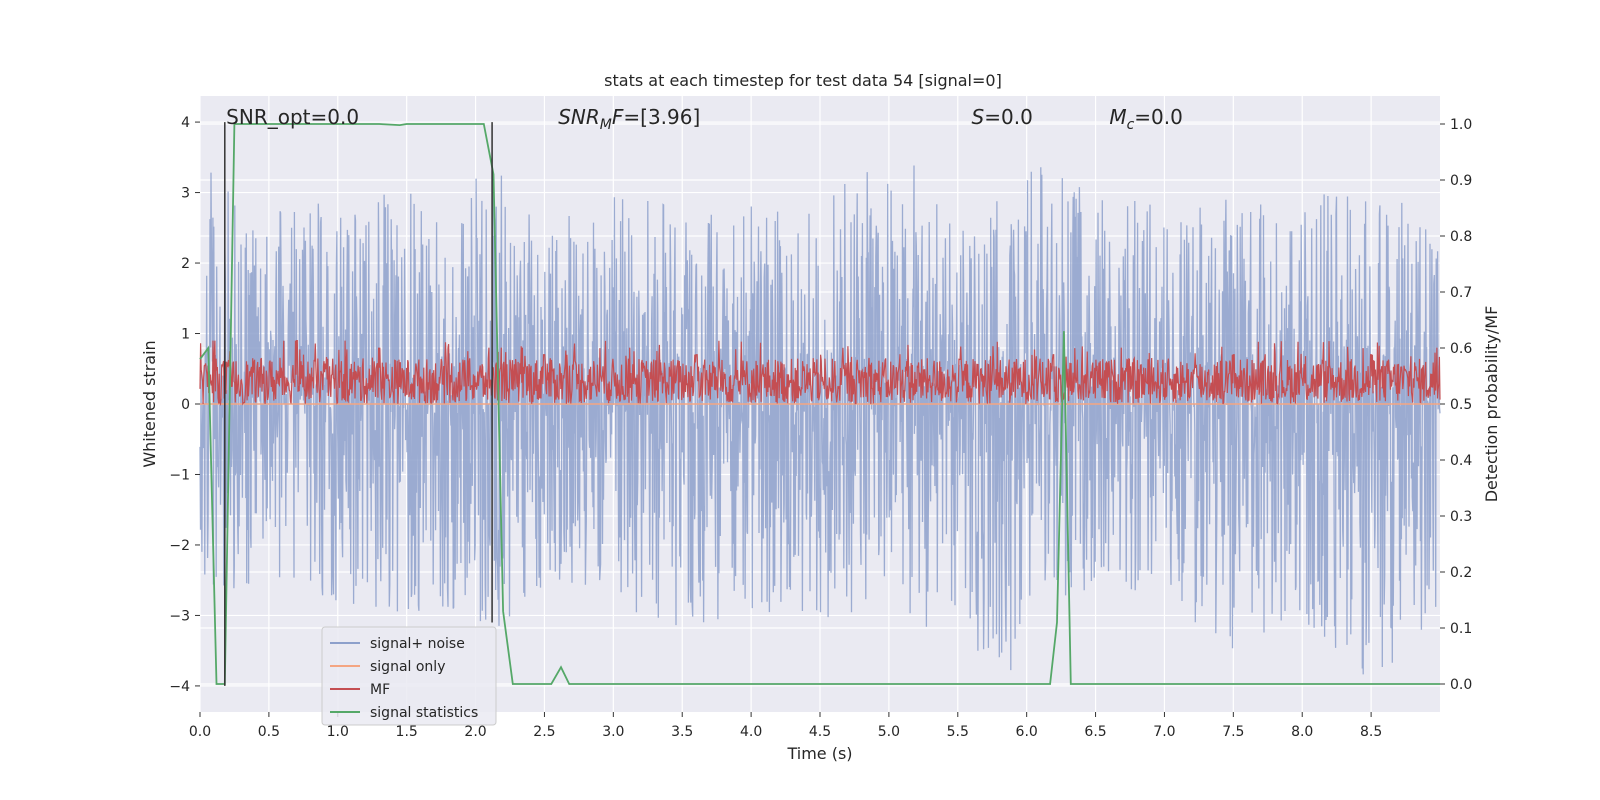 The width and height of the screenshot is (1600, 800). What do you see at coordinates (1146, 119) in the screenshot?
I see `annotation-3: Mc=0.0` at bounding box center [1146, 119].